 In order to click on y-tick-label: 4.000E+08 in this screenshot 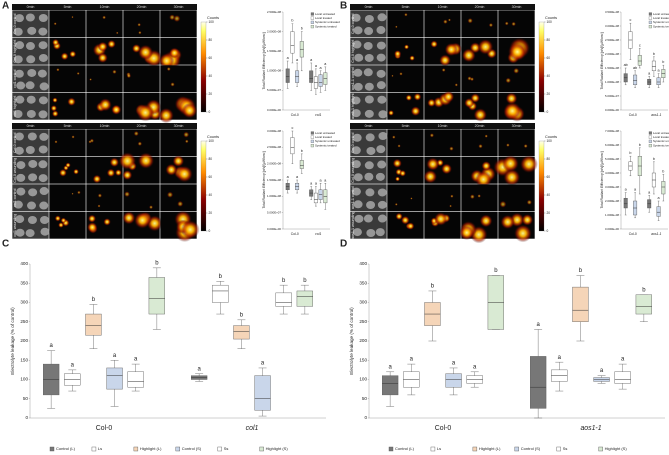, I will do `click(612, 173)`.